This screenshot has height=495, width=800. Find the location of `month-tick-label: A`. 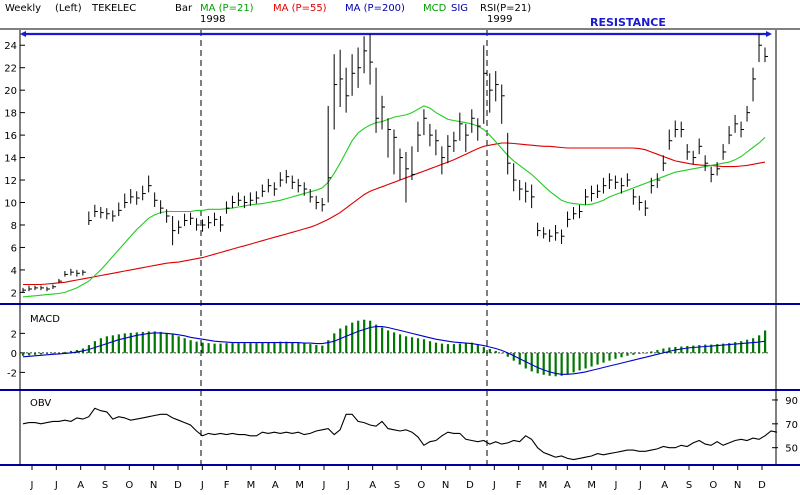

month-tick-label: A is located at coordinates (372, 485).